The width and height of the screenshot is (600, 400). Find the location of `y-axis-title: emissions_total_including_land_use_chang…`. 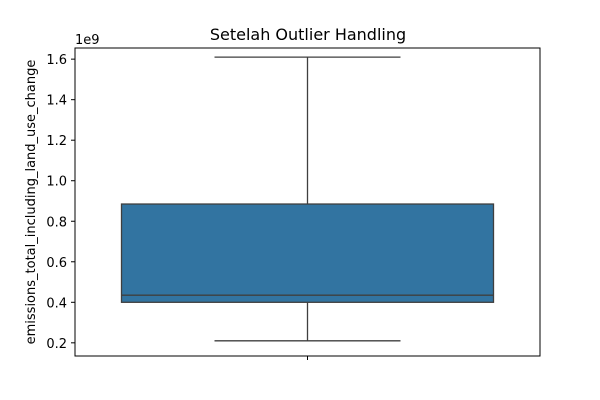

y-axis-title: emissions_total_including_land_use_chang… is located at coordinates (31, 202).